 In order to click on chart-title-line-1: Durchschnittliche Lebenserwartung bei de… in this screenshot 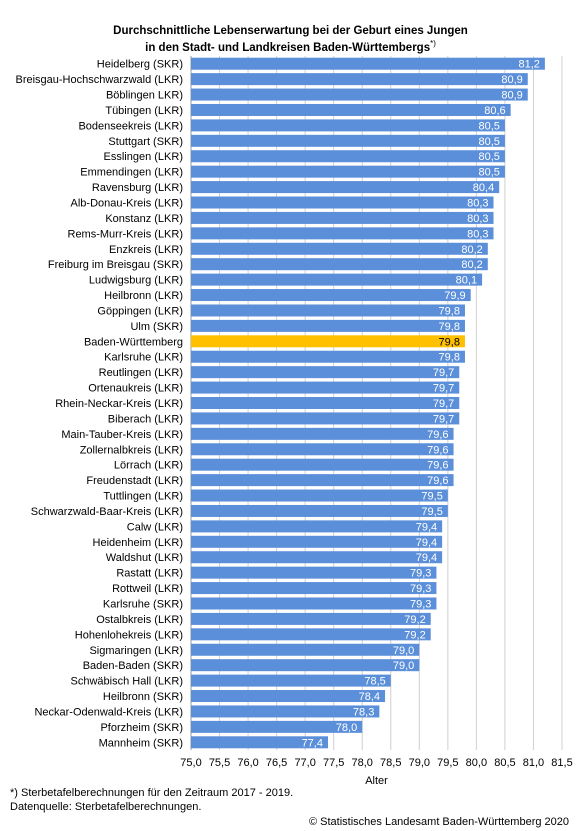, I will do `click(290, 31)`.